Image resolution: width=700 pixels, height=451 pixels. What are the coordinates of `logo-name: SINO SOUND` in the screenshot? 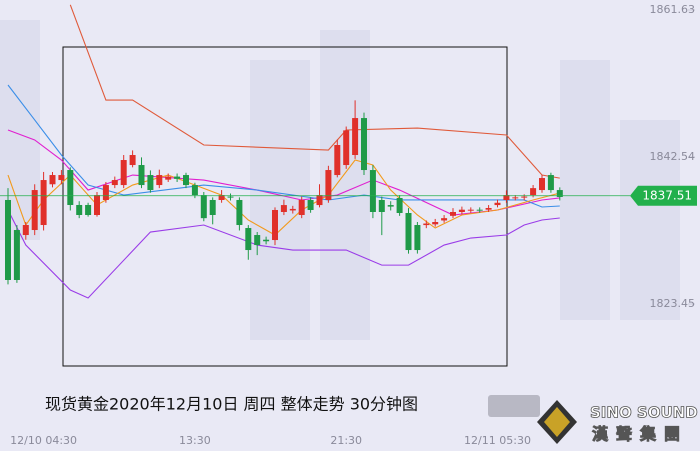 It's located at (644, 413).